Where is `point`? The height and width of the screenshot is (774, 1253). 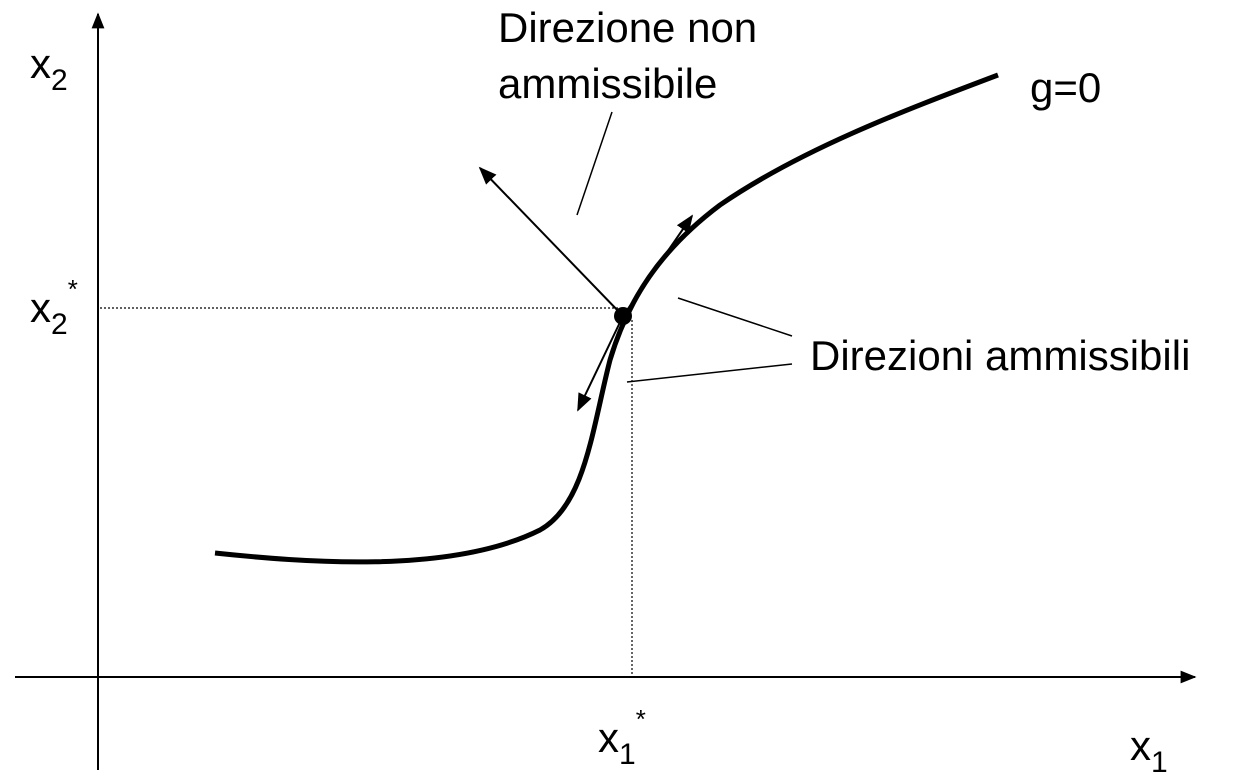 point is located at coordinates (623, 316).